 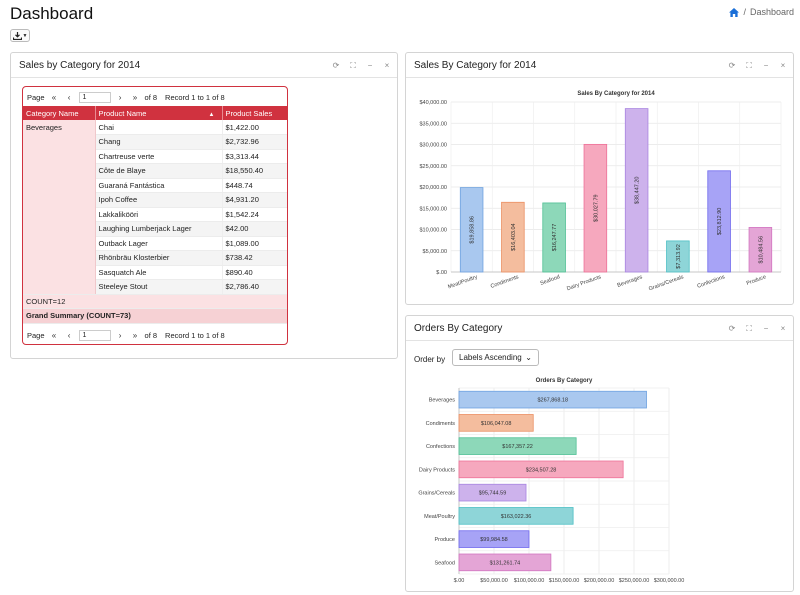 I want to click on product-name-cell: Sasquatch Ale, so click(x=159, y=272).